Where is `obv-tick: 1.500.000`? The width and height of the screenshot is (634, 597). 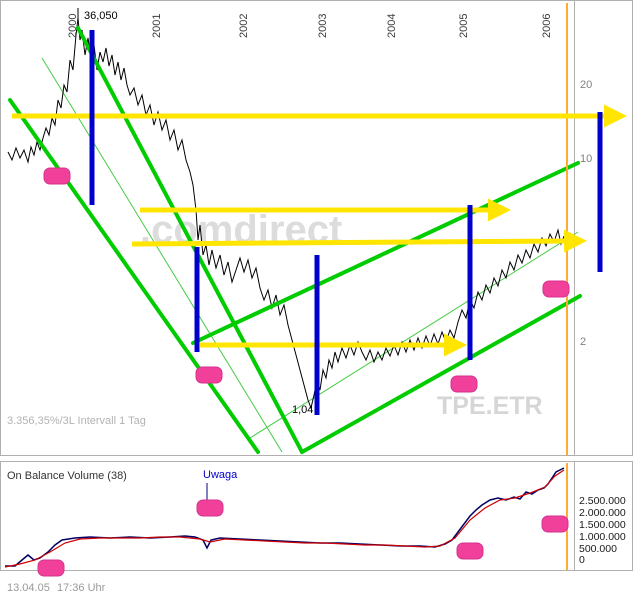 obv-tick: 1.500.000 is located at coordinates (602, 525).